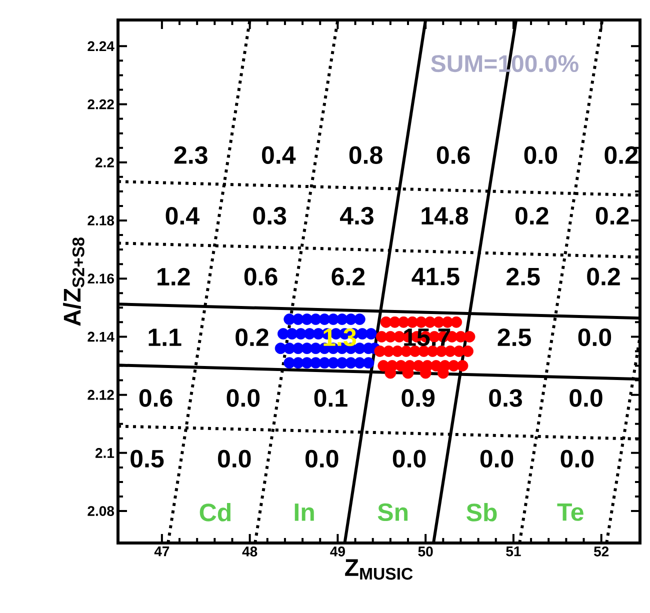 Image resolution: width=650 pixels, height=613 pixels. Describe the element at coordinates (425, 551) in the screenshot. I see `x-tick-label: 50` at that location.